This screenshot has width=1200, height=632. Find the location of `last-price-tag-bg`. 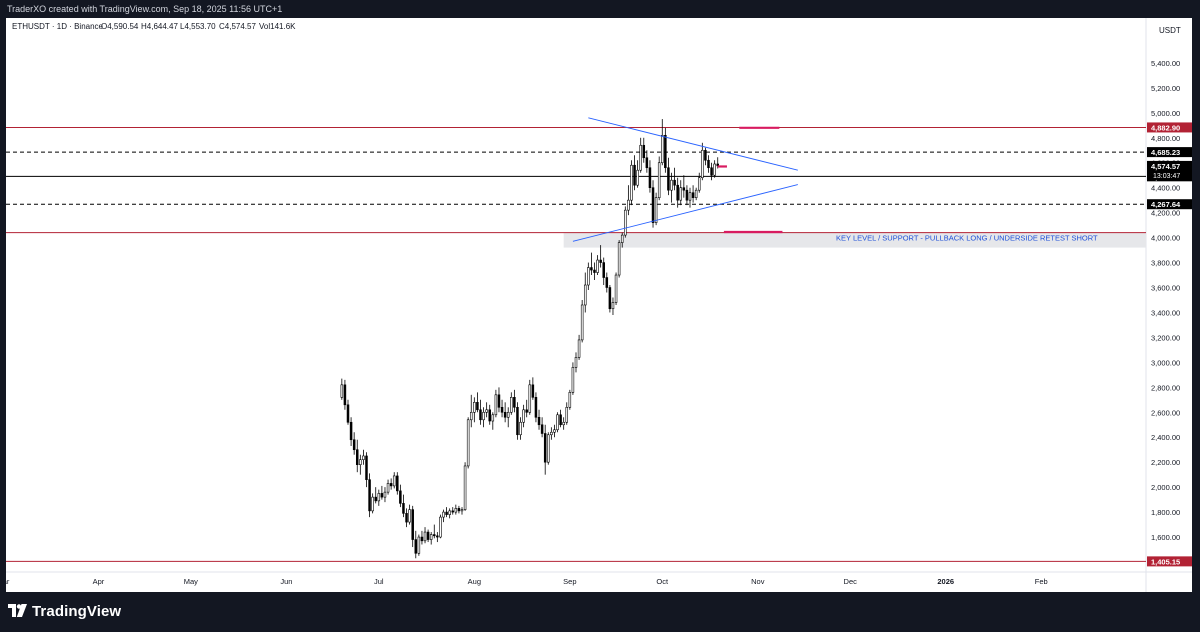

last-price-tag-bg is located at coordinates (1169, 170).